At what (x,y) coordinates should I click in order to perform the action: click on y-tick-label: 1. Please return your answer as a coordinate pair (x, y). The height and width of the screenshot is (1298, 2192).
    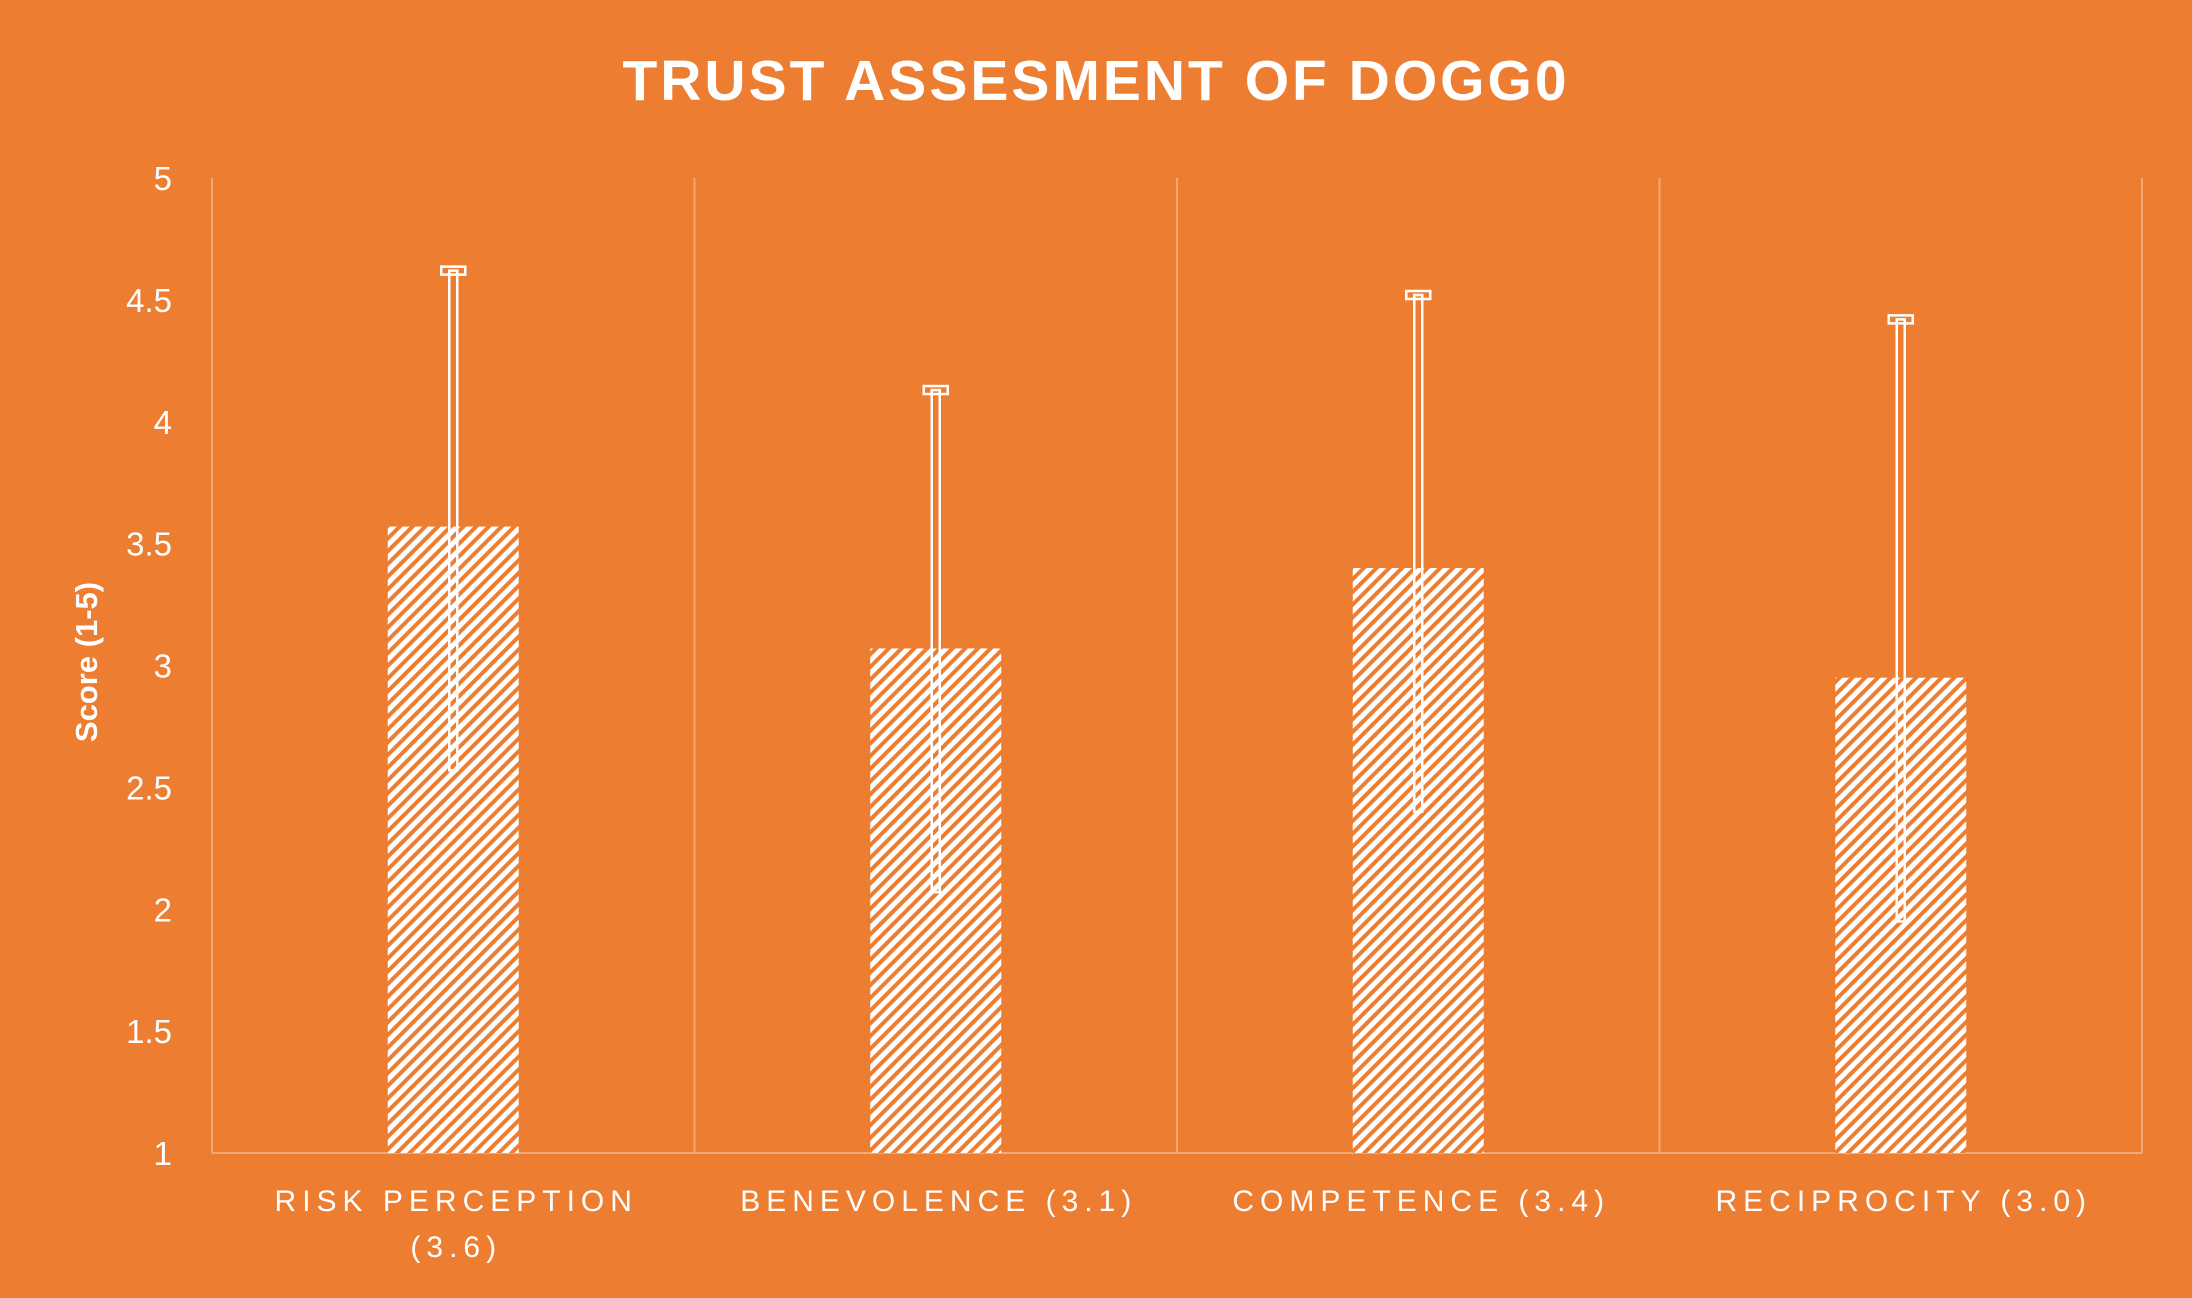
    Looking at the image, I should click on (163, 1153).